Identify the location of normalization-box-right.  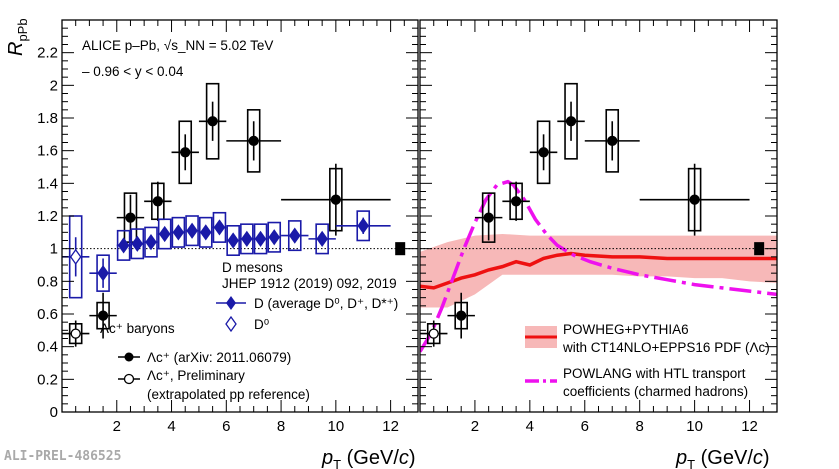
(759, 249).